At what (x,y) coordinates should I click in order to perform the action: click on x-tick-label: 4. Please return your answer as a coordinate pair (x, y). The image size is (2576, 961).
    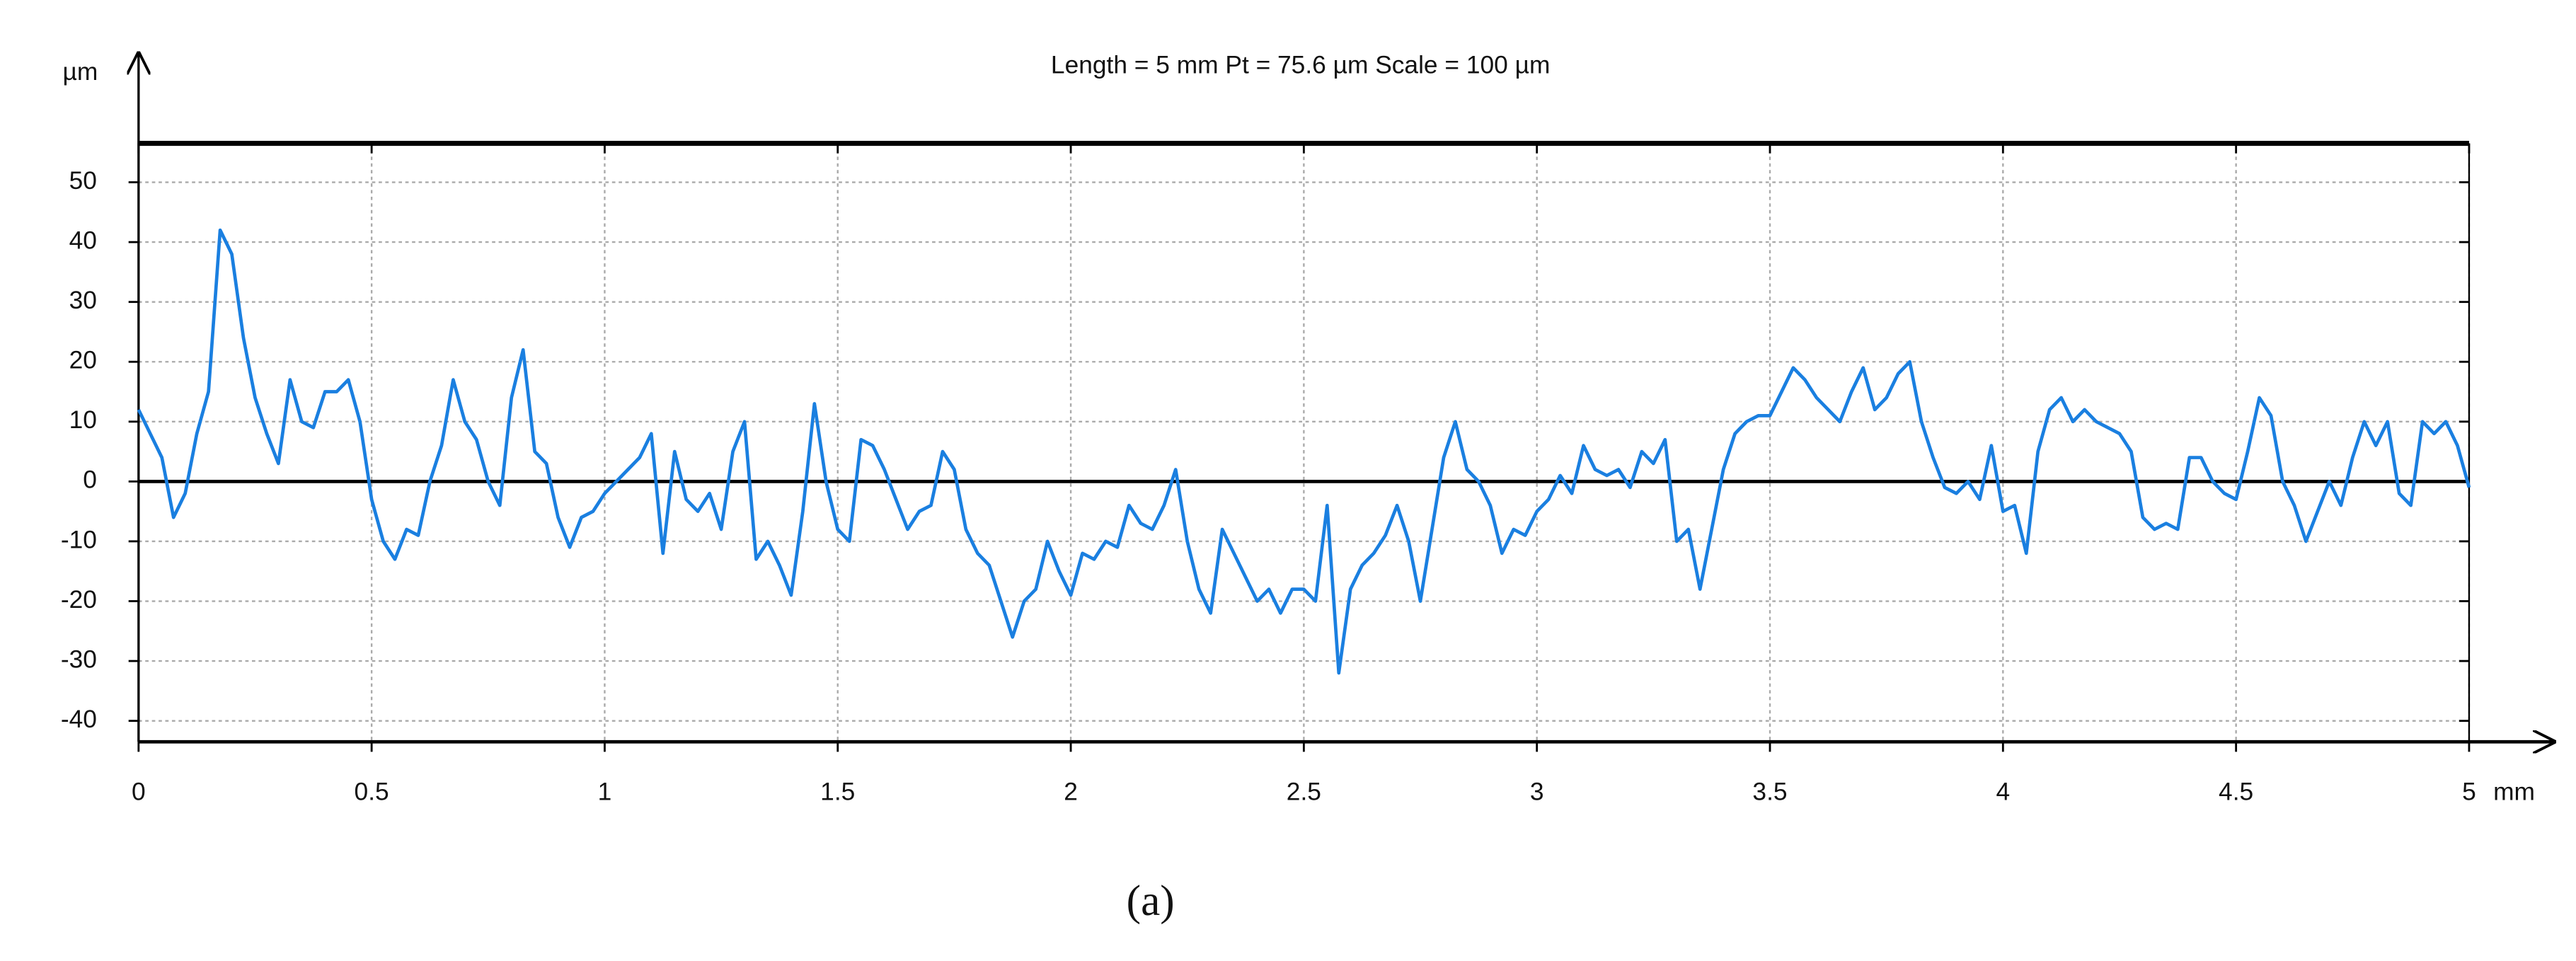
    Looking at the image, I should click on (2003, 792).